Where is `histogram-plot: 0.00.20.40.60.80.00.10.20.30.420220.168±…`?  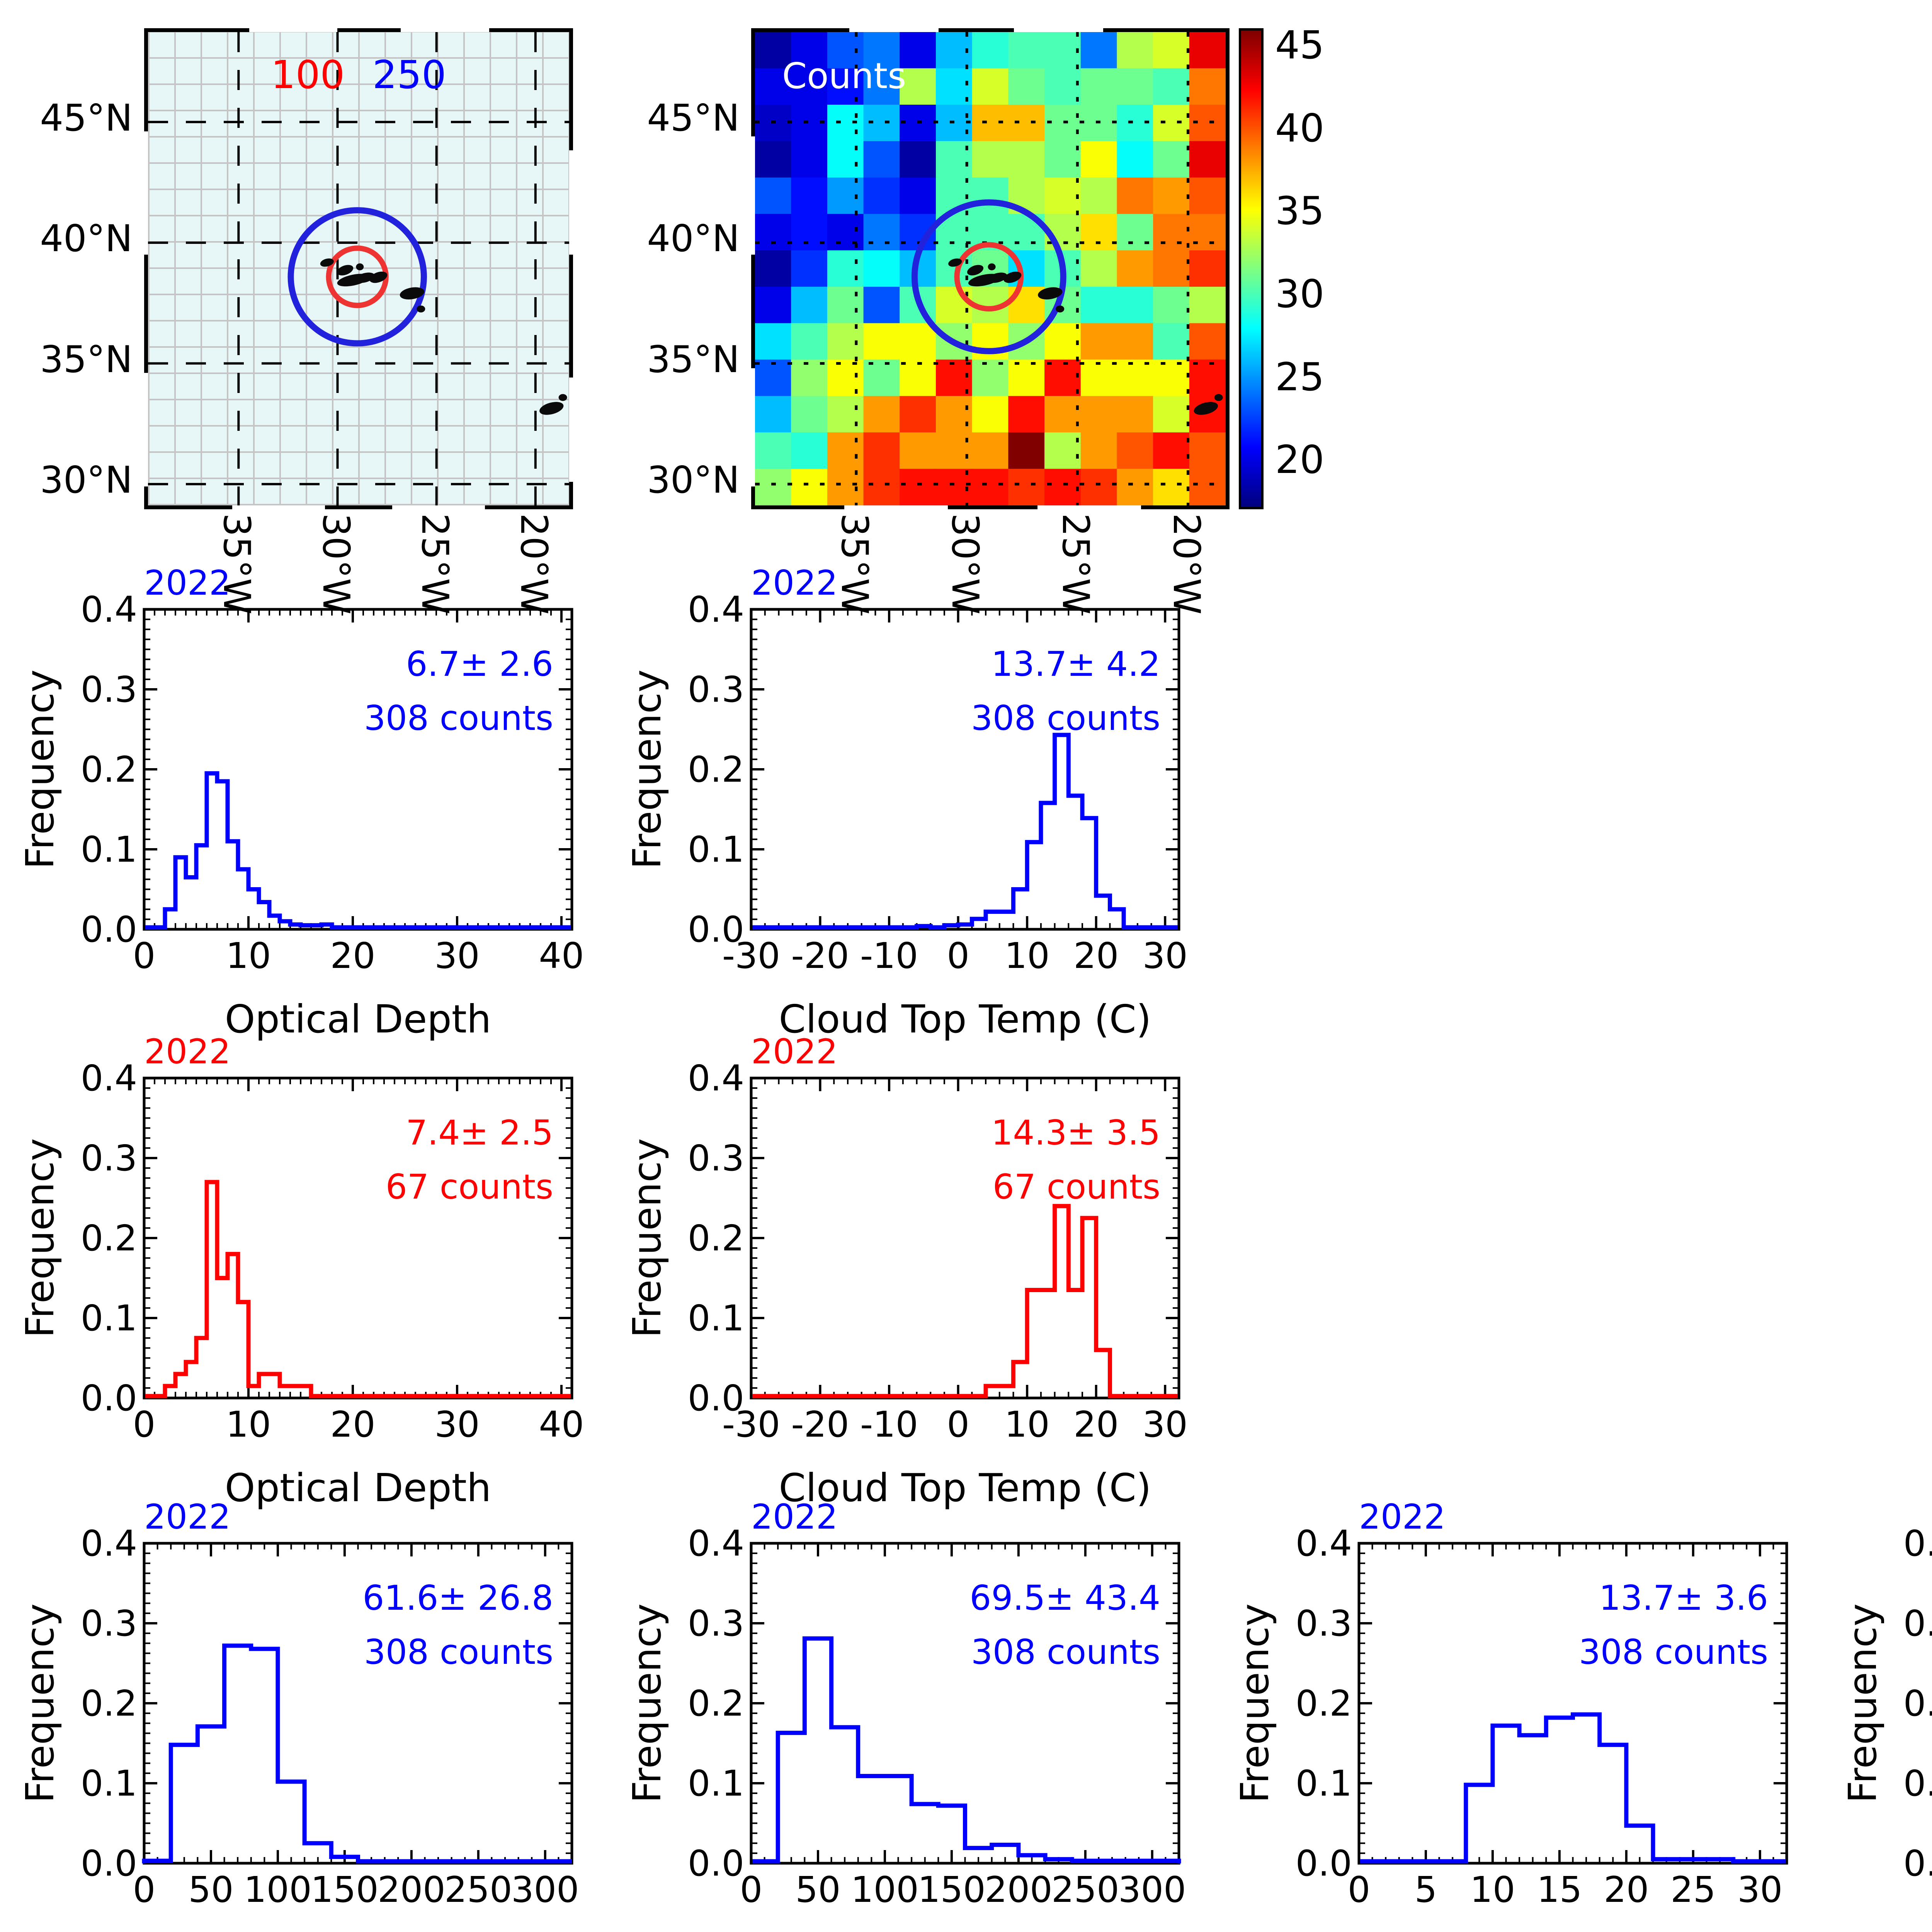
histogram-plot: 0.00.20.40.60.80.00.10.20.30.420220.168±… is located at coordinates (1886, 1703).